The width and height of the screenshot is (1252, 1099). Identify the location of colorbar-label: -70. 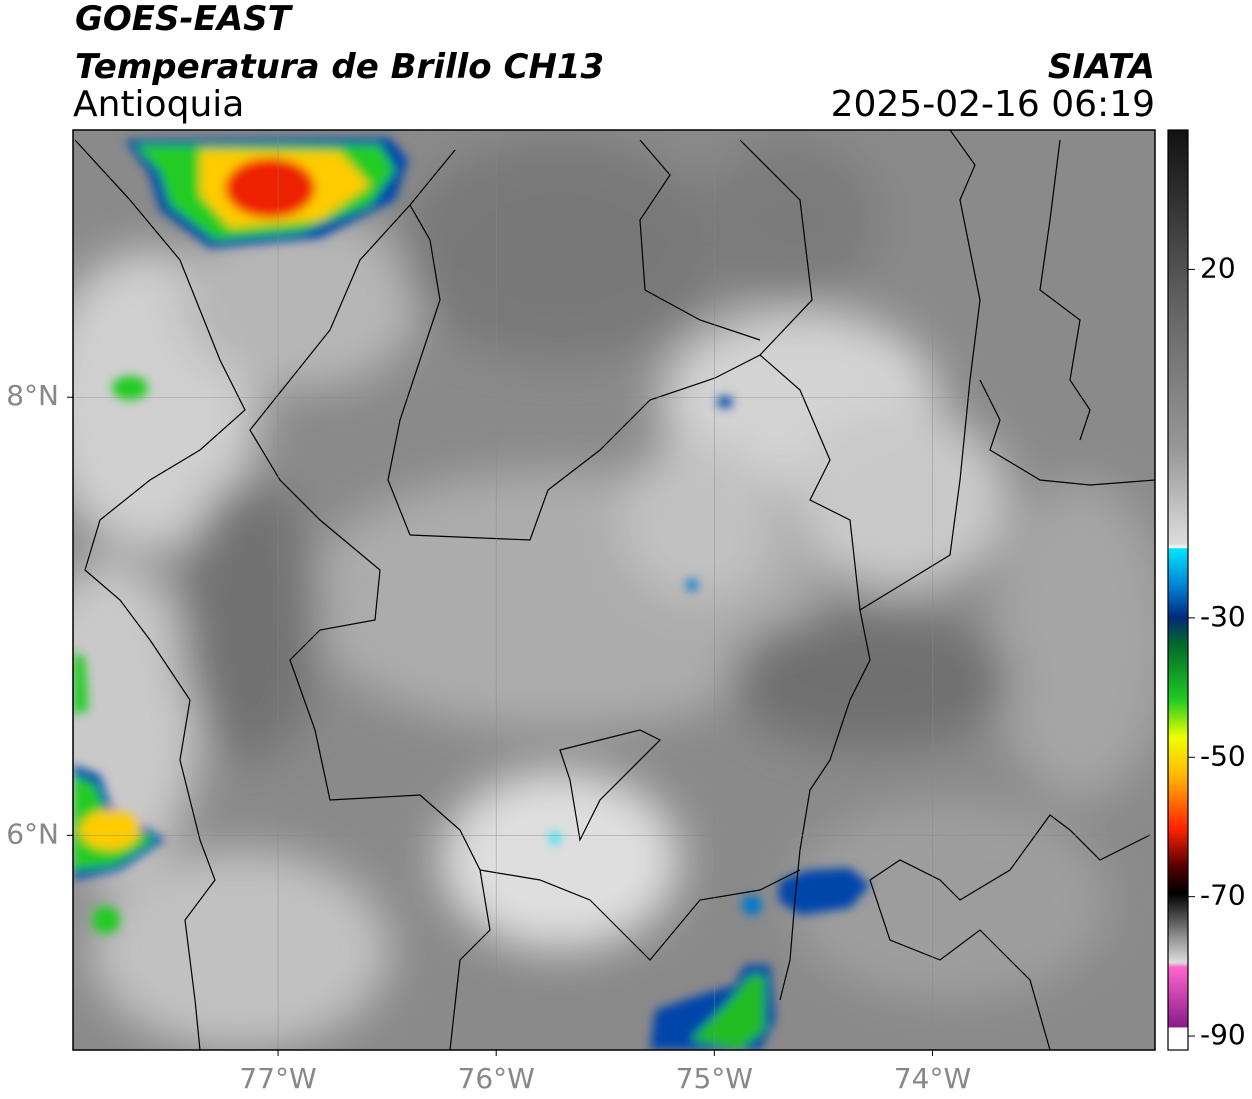
(1223, 895).